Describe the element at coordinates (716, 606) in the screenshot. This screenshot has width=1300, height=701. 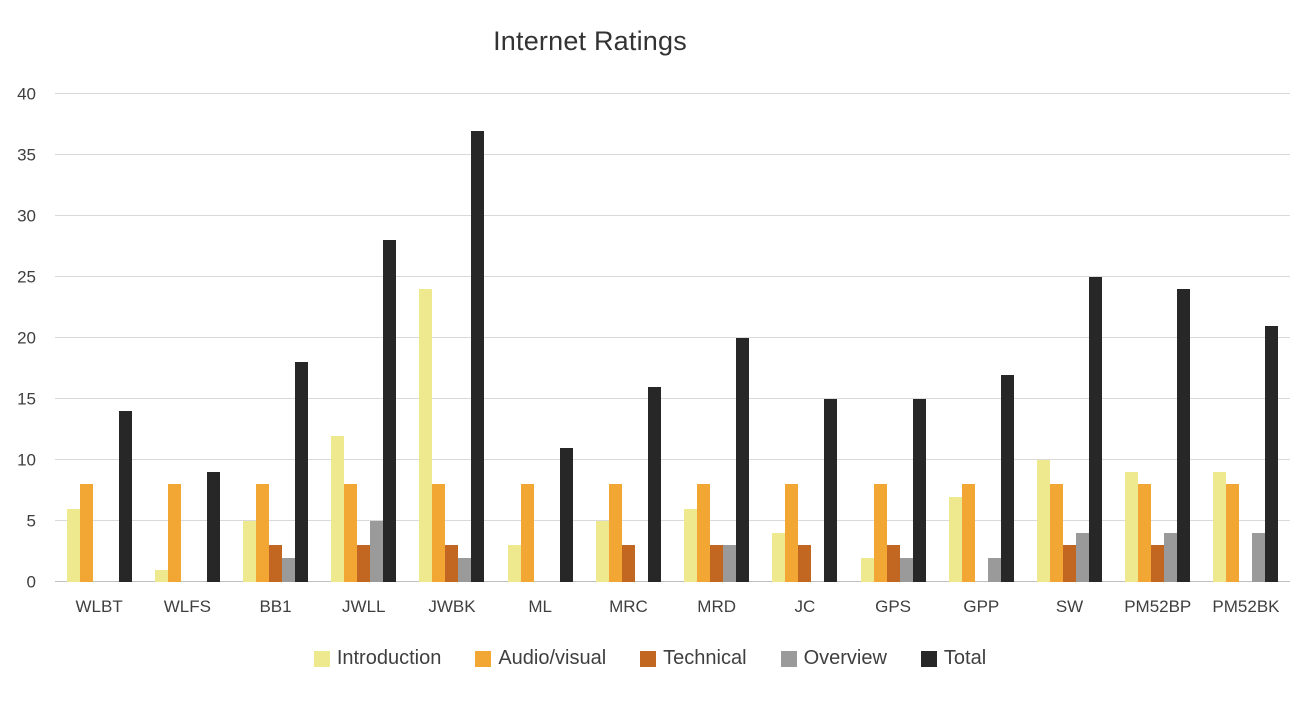
I see `x-tick-label-mrd: MRD` at that location.